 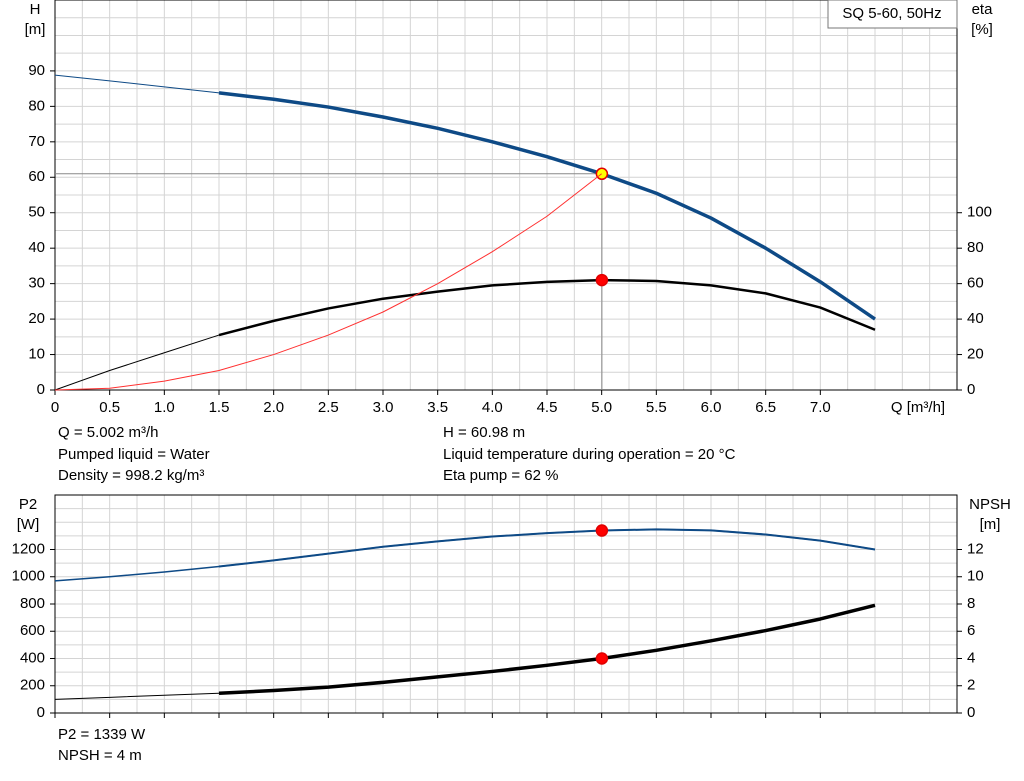 I want to click on y2-tick-label: 4, so click(x=971, y=657).